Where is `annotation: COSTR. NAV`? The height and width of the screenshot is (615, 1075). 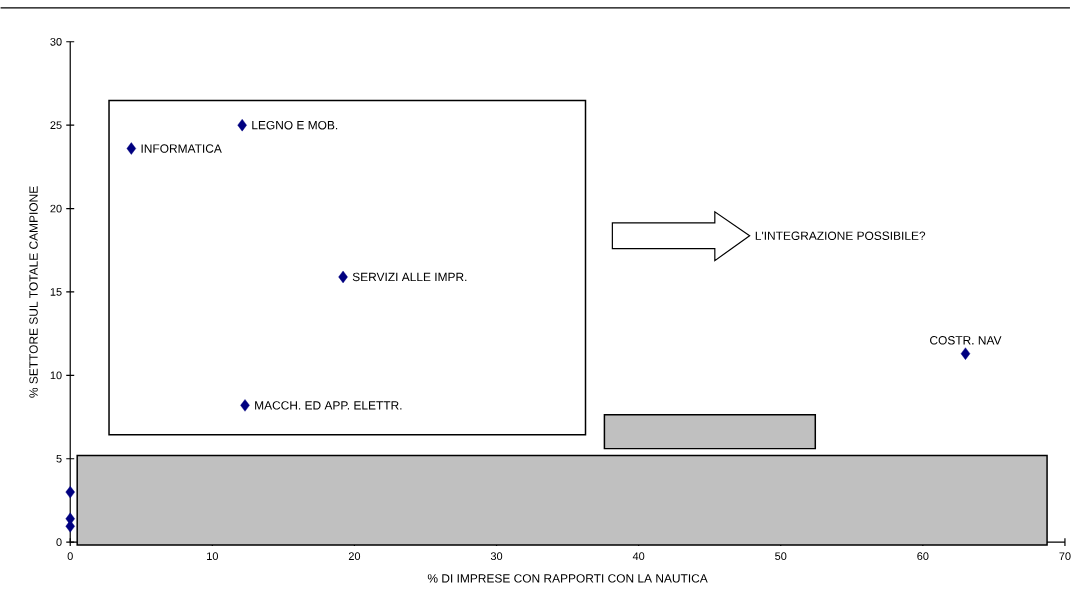
annotation: COSTR. NAV is located at coordinates (966, 340).